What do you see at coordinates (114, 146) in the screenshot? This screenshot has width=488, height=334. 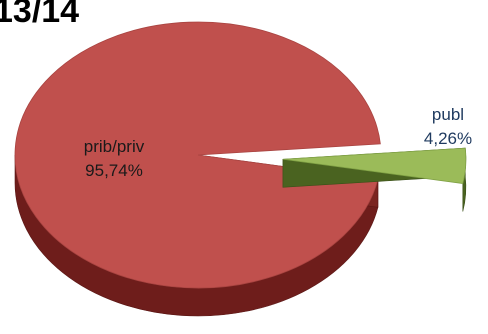 I see `slice-prib-priv-name-label: prib/priv` at bounding box center [114, 146].